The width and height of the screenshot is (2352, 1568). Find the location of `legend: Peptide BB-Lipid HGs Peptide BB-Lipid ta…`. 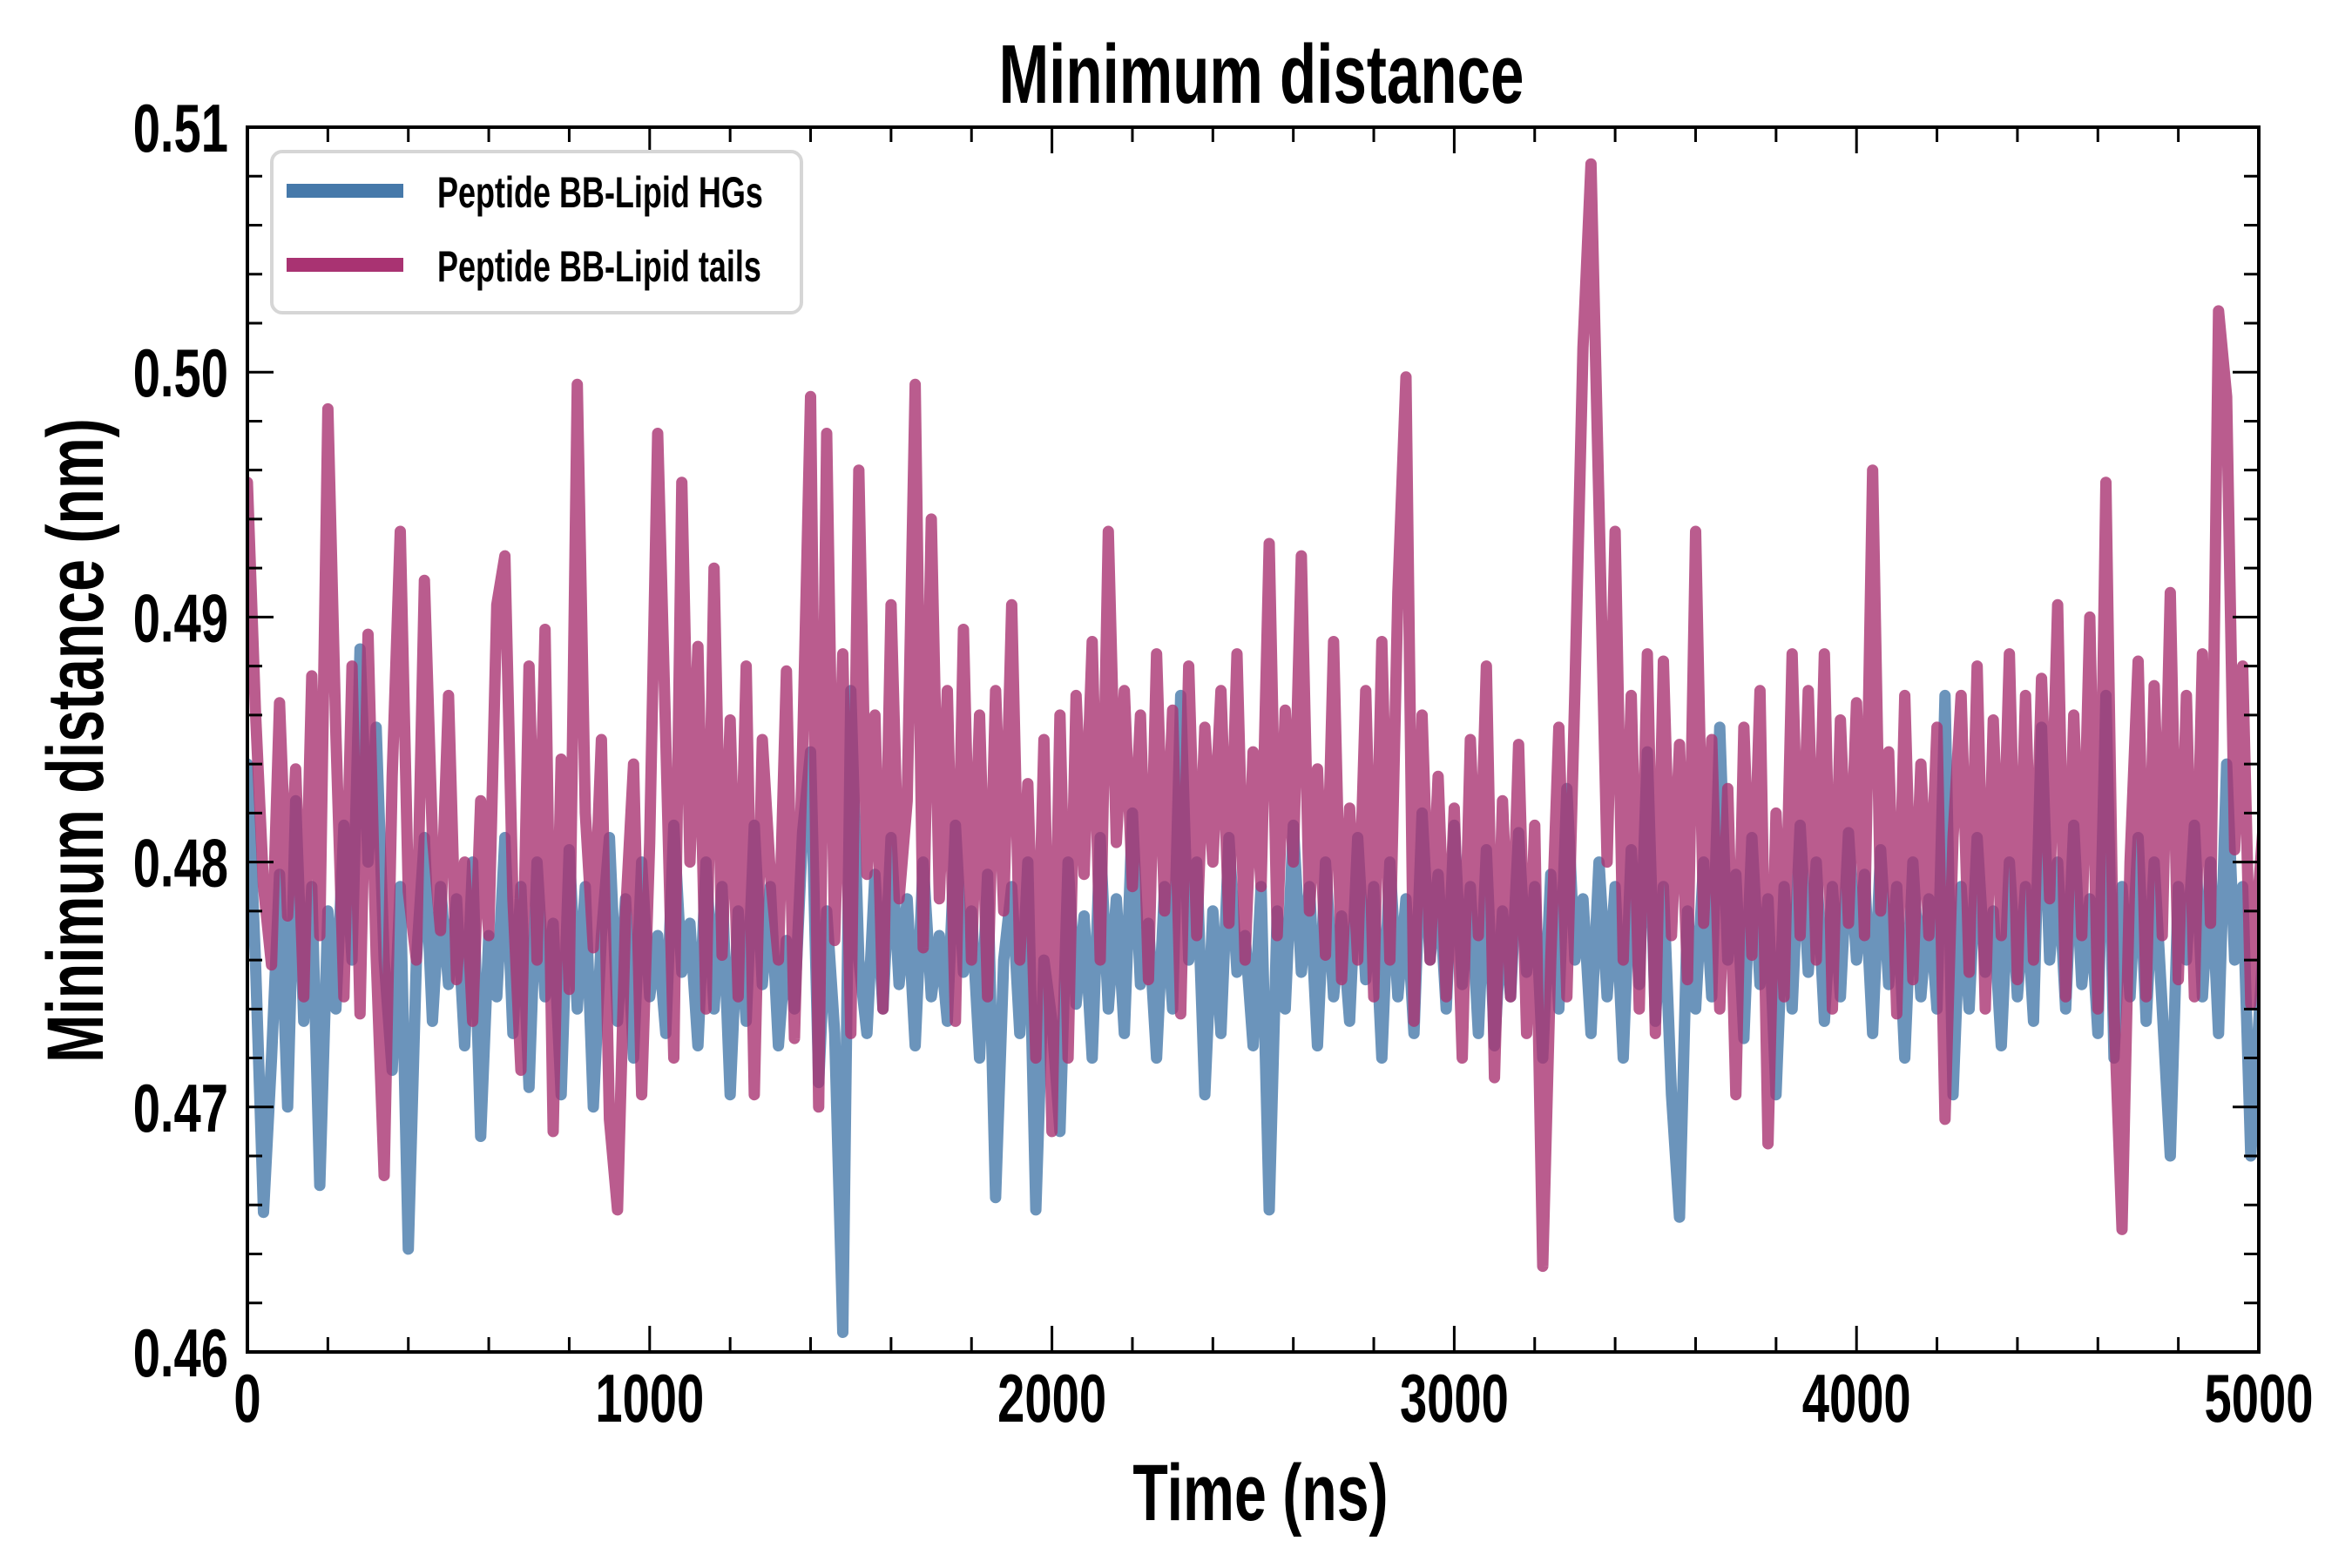

legend: Peptide BB-Lipid HGs Peptide BB-Lipid ta… is located at coordinates (536, 232).